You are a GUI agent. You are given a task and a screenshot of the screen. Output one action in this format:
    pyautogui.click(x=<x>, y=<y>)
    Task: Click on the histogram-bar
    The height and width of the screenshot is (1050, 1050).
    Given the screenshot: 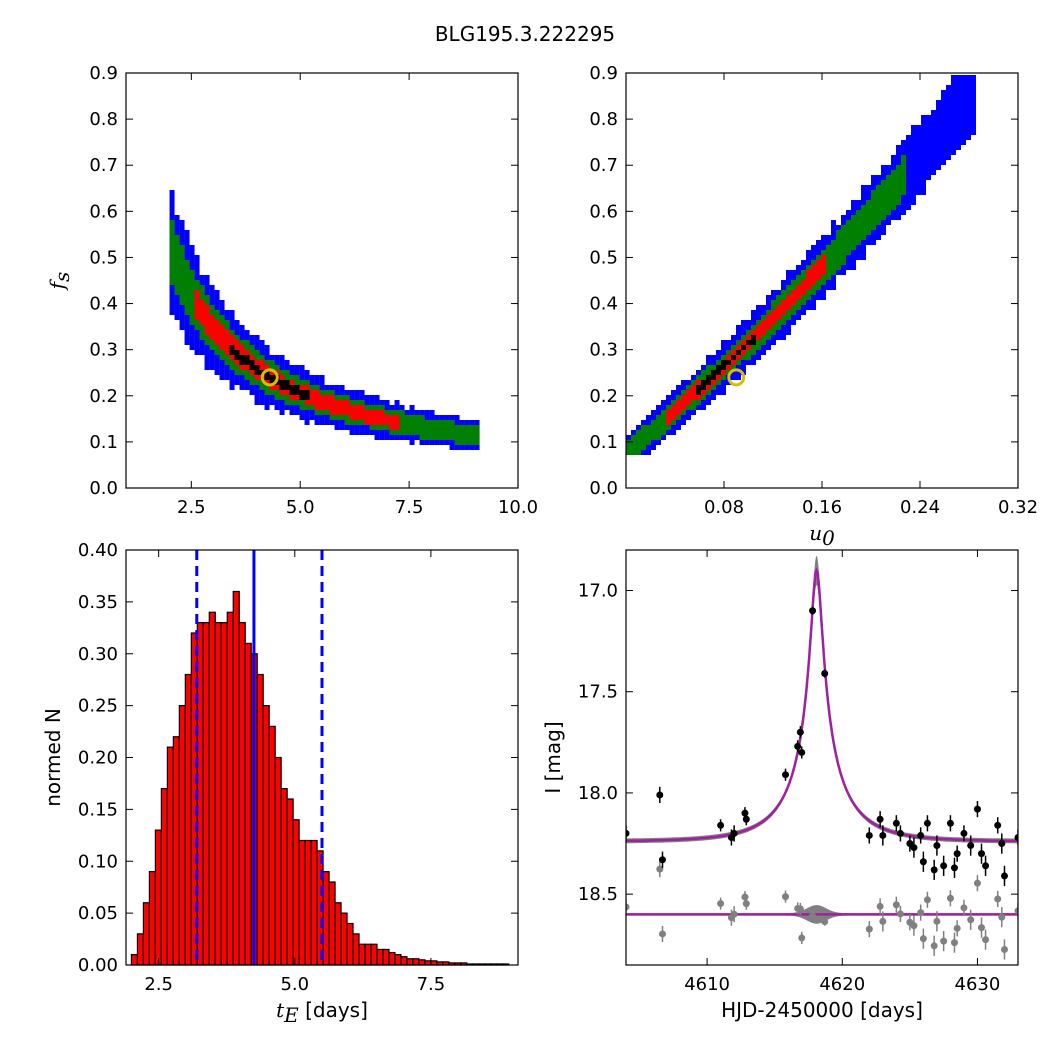 What is the action you would take?
    pyautogui.click(x=266, y=835)
    